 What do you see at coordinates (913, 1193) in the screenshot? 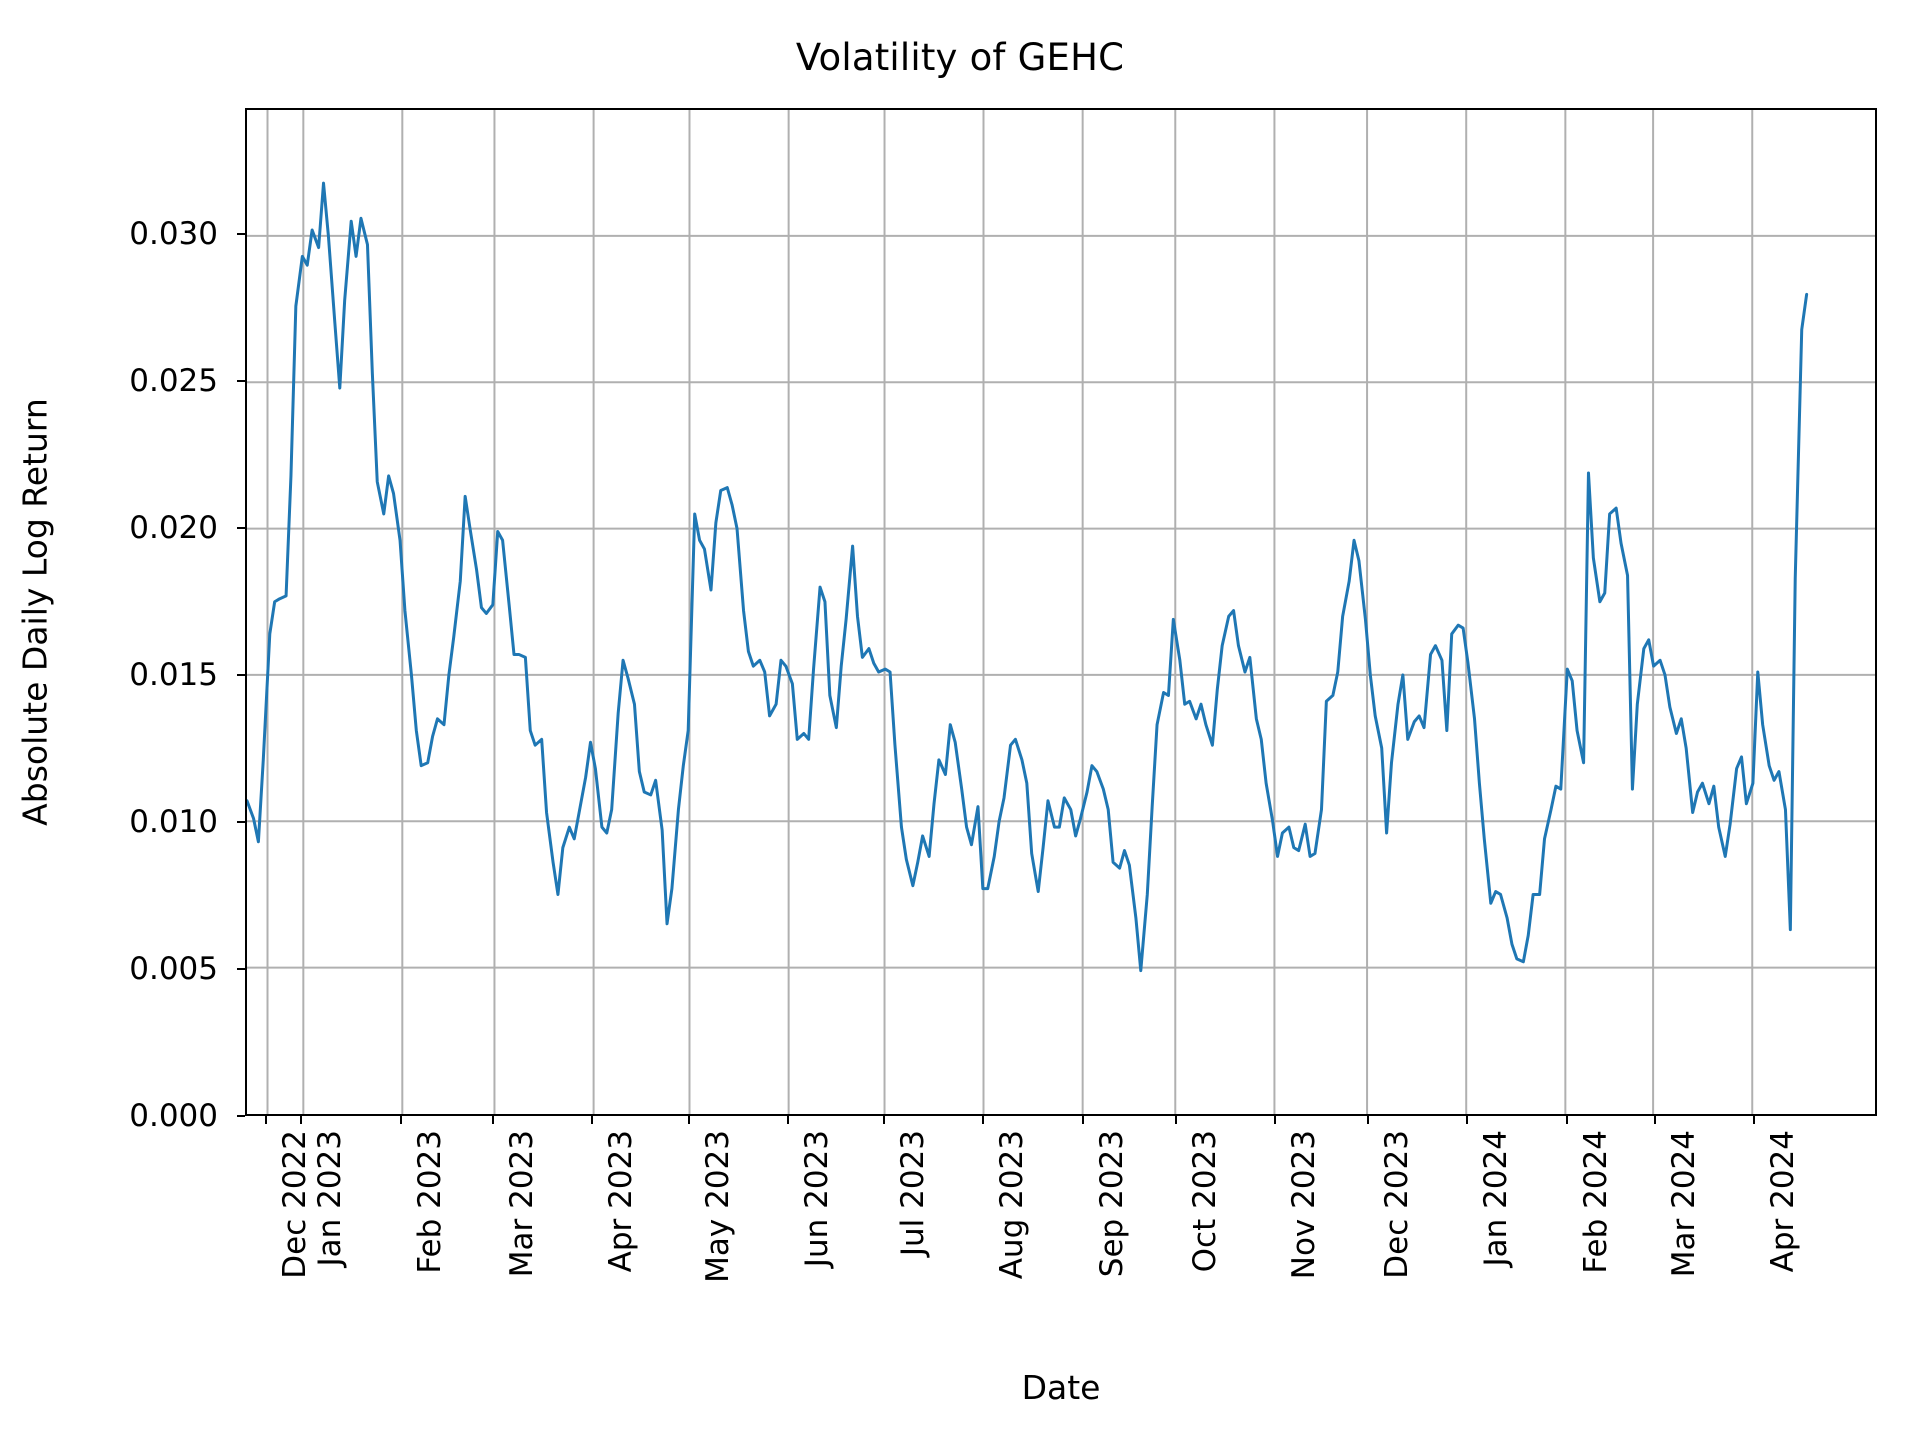
I see `x-tick-label-7: Jul 2023` at bounding box center [913, 1193].